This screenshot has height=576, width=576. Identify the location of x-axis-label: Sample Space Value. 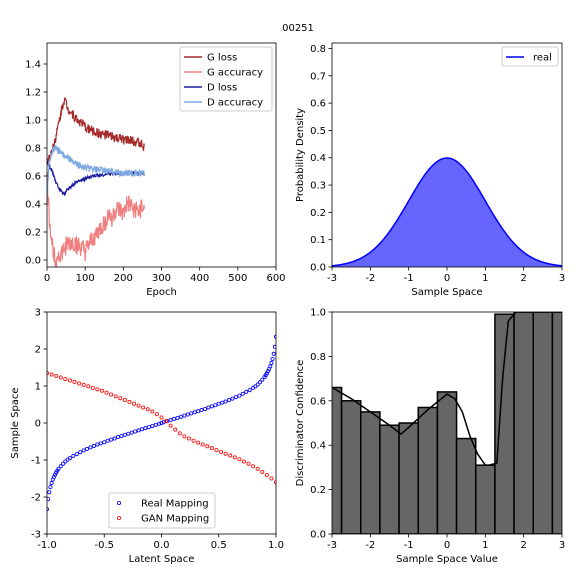
(447, 559).